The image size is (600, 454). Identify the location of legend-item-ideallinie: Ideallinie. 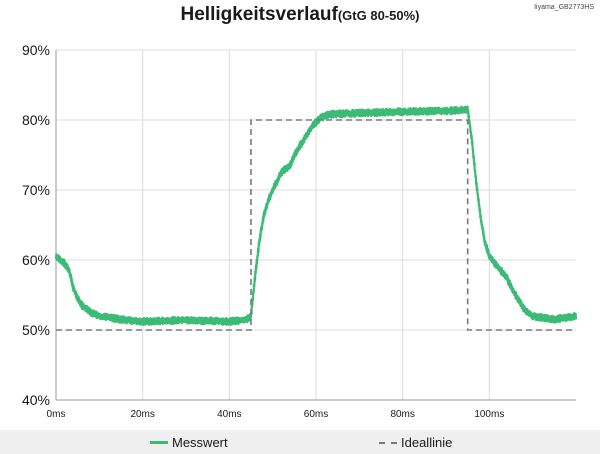
(415, 442).